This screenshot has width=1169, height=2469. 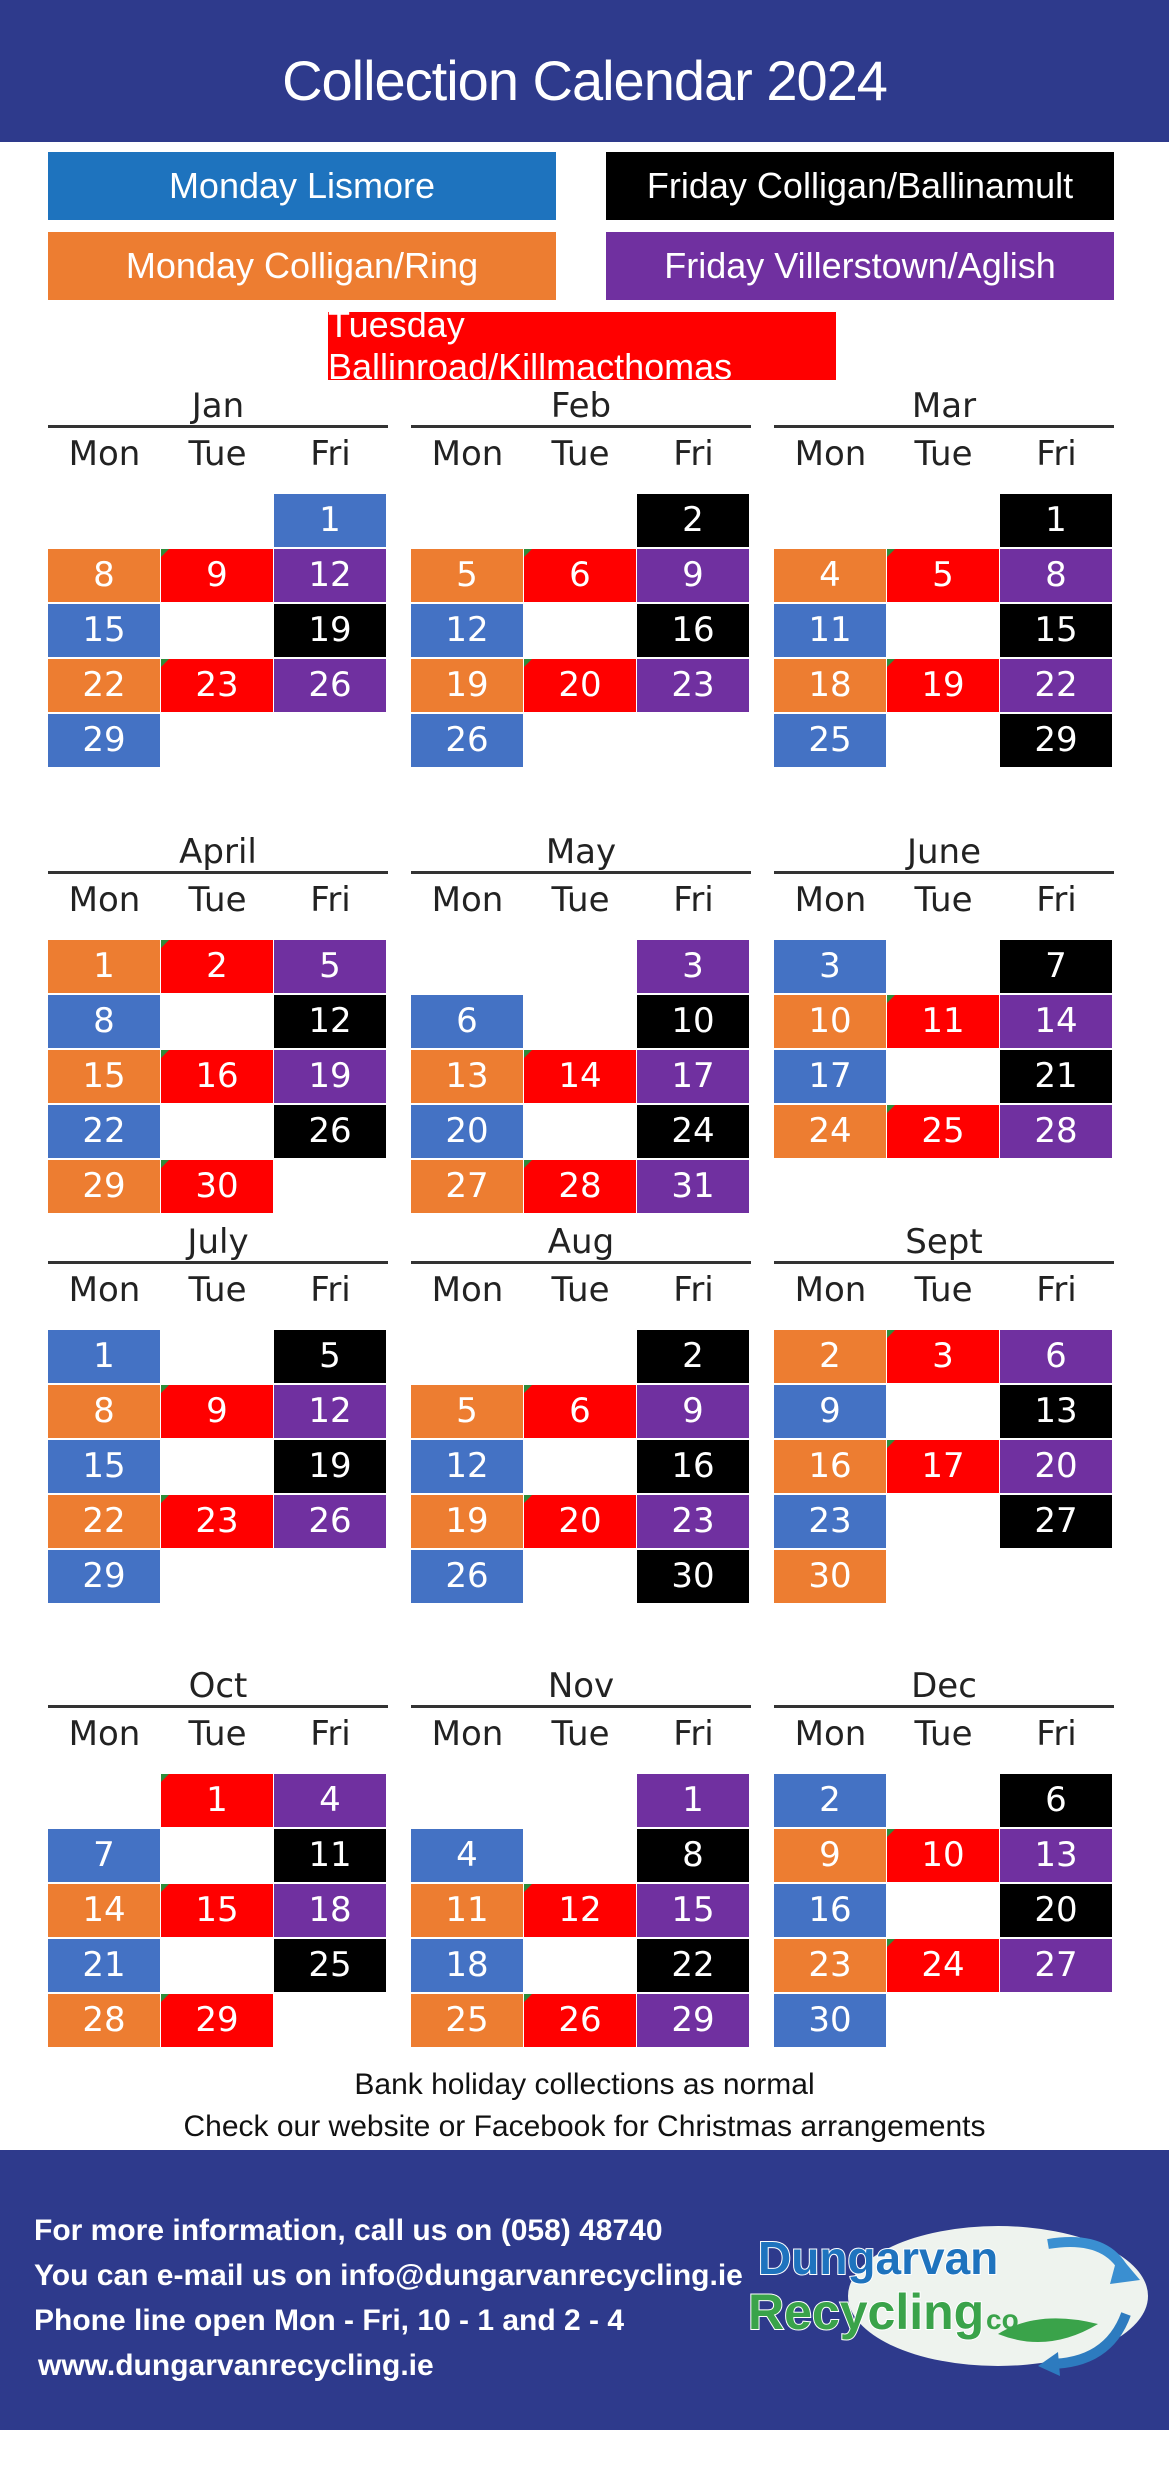 What do you see at coordinates (944, 1686) in the screenshot?
I see `month-title: Dec` at bounding box center [944, 1686].